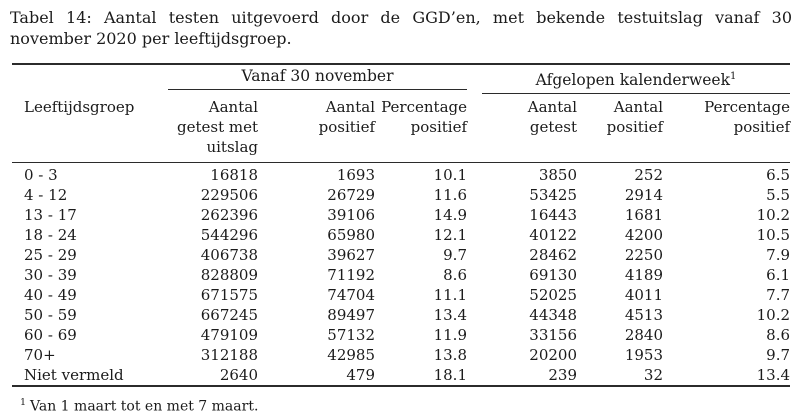 The height and width of the screenshot is (415, 800). Describe the element at coordinates (553, 275) in the screenshot. I see `table-cell: 69130` at that location.